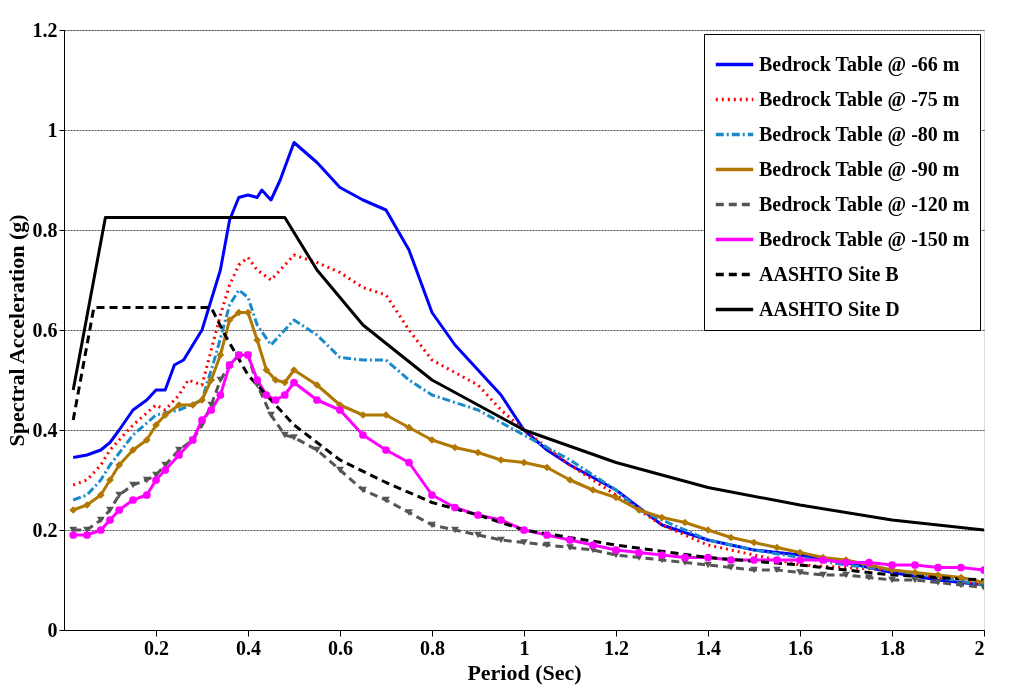  What do you see at coordinates (45, 429) in the screenshot?
I see `y-tick-label: 0.4` at bounding box center [45, 429].